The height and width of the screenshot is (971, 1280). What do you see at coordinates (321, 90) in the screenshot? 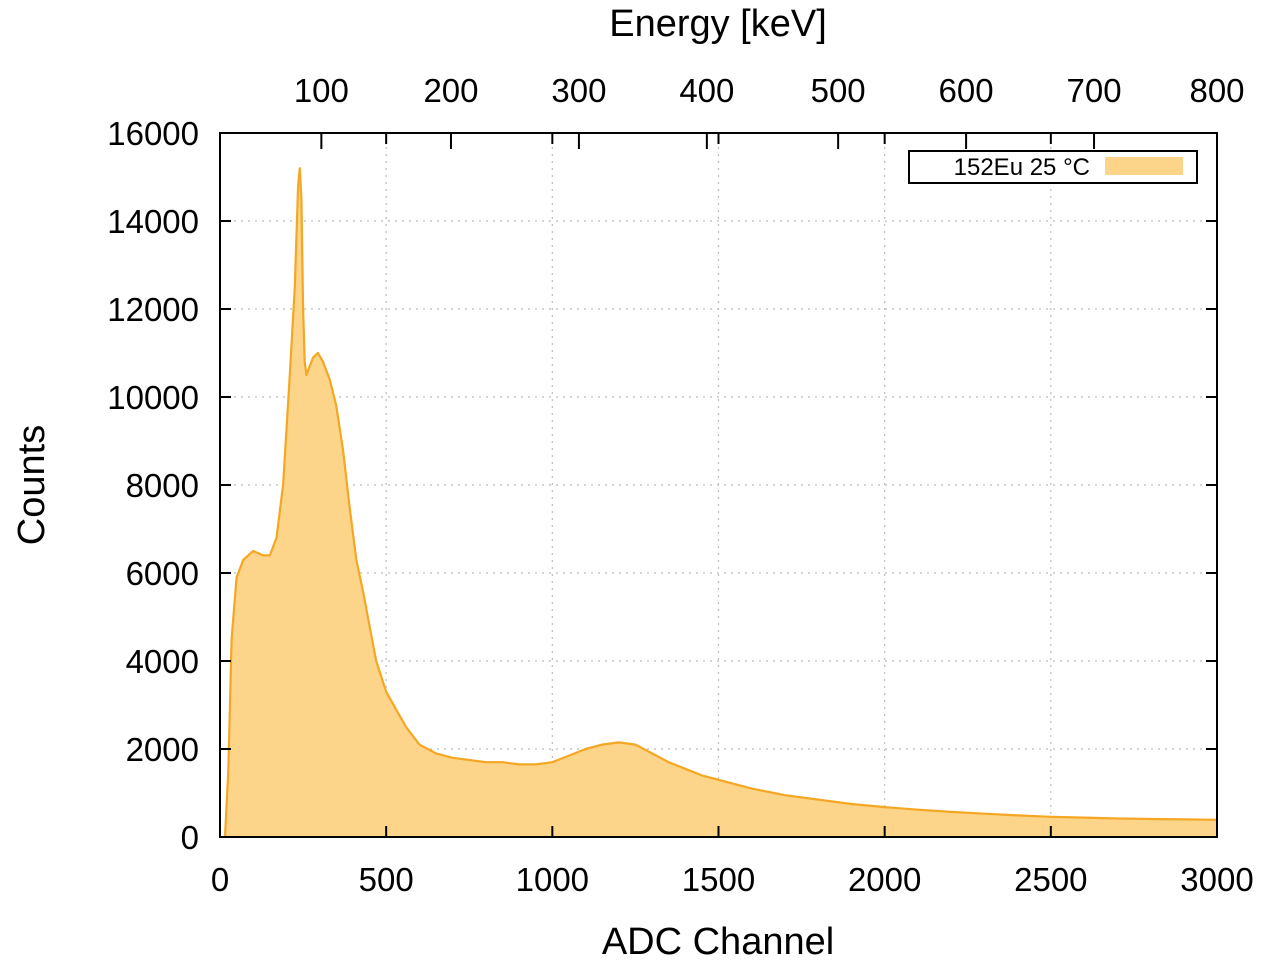
I see `x2-tick-label: 100` at bounding box center [321, 90].